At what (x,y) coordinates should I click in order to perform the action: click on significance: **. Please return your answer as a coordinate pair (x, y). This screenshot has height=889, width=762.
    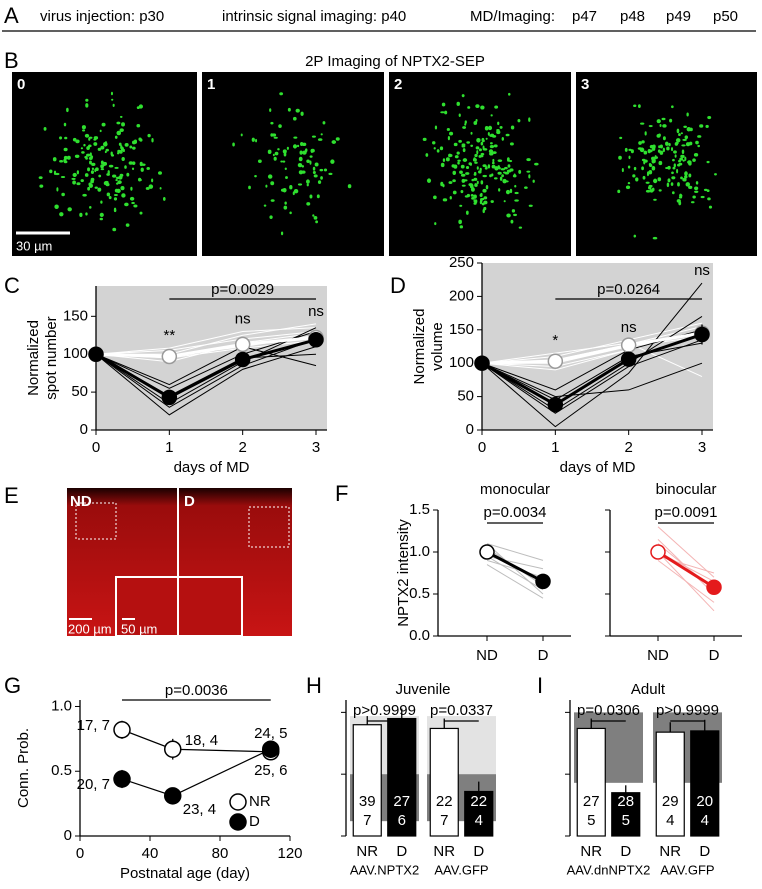
    Looking at the image, I should click on (169, 335).